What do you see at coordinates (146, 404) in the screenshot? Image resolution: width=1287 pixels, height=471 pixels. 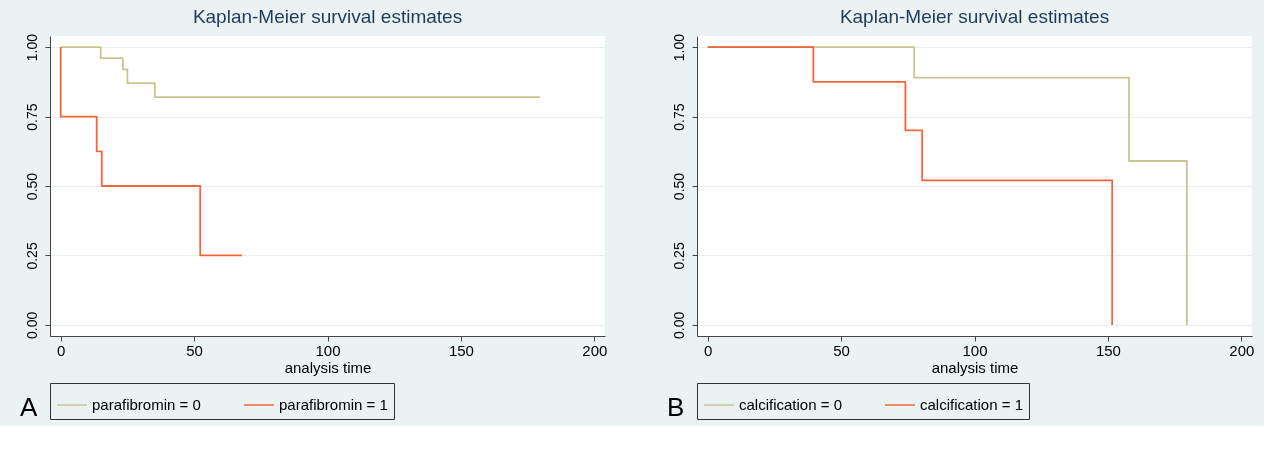 I see `legend-label: parafibromin = 0` at bounding box center [146, 404].